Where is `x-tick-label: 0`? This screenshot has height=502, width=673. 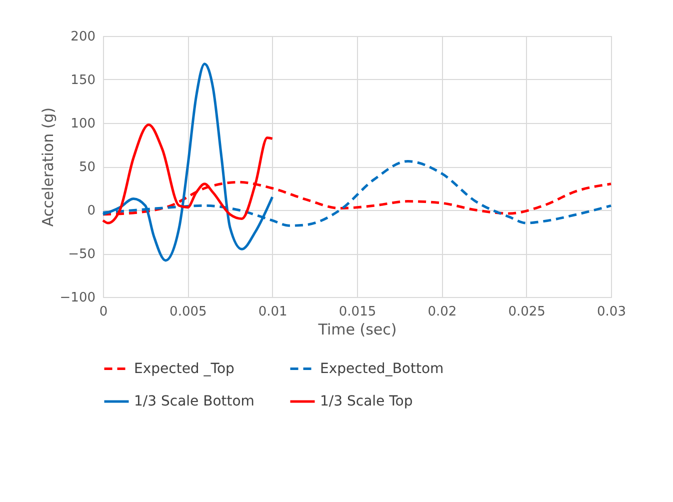
x-tick-label: 0 is located at coordinates (103, 312).